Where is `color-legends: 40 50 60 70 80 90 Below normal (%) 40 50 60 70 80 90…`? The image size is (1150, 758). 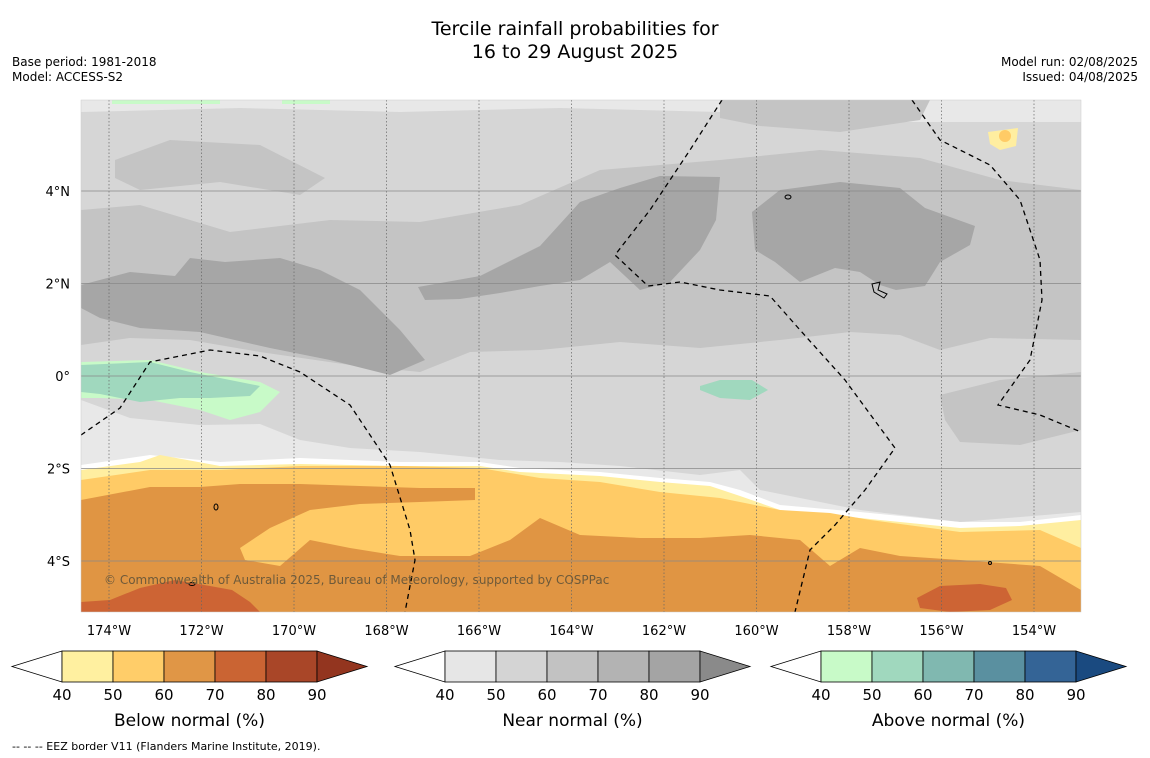 color-legends: 40 50 60 70 80 90 Below normal (%) 40 50 60 70 80 90… is located at coordinates (569, 690).